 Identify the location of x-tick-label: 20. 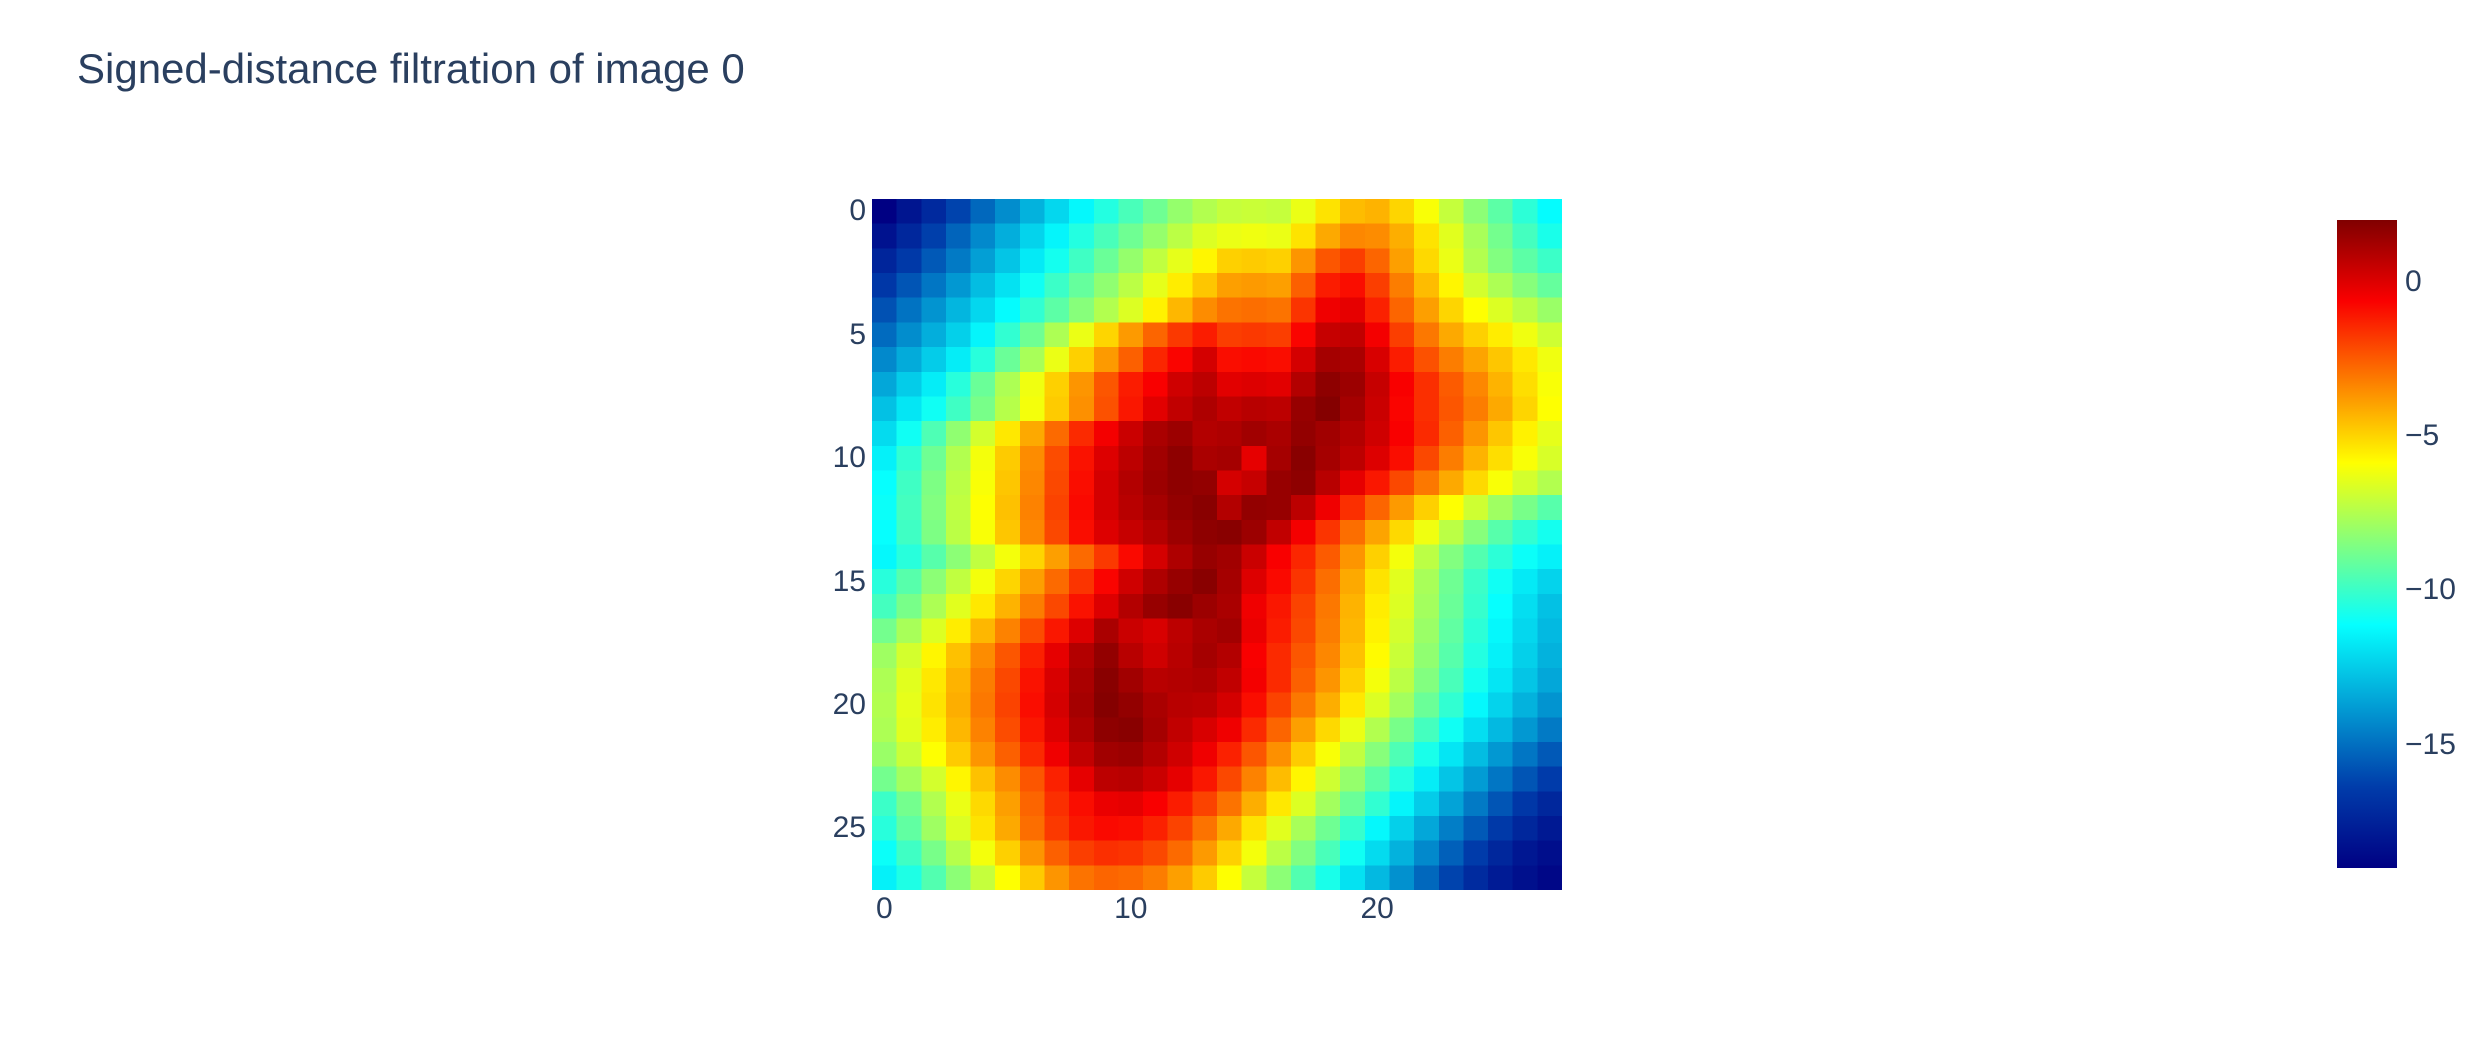
(1377, 908).